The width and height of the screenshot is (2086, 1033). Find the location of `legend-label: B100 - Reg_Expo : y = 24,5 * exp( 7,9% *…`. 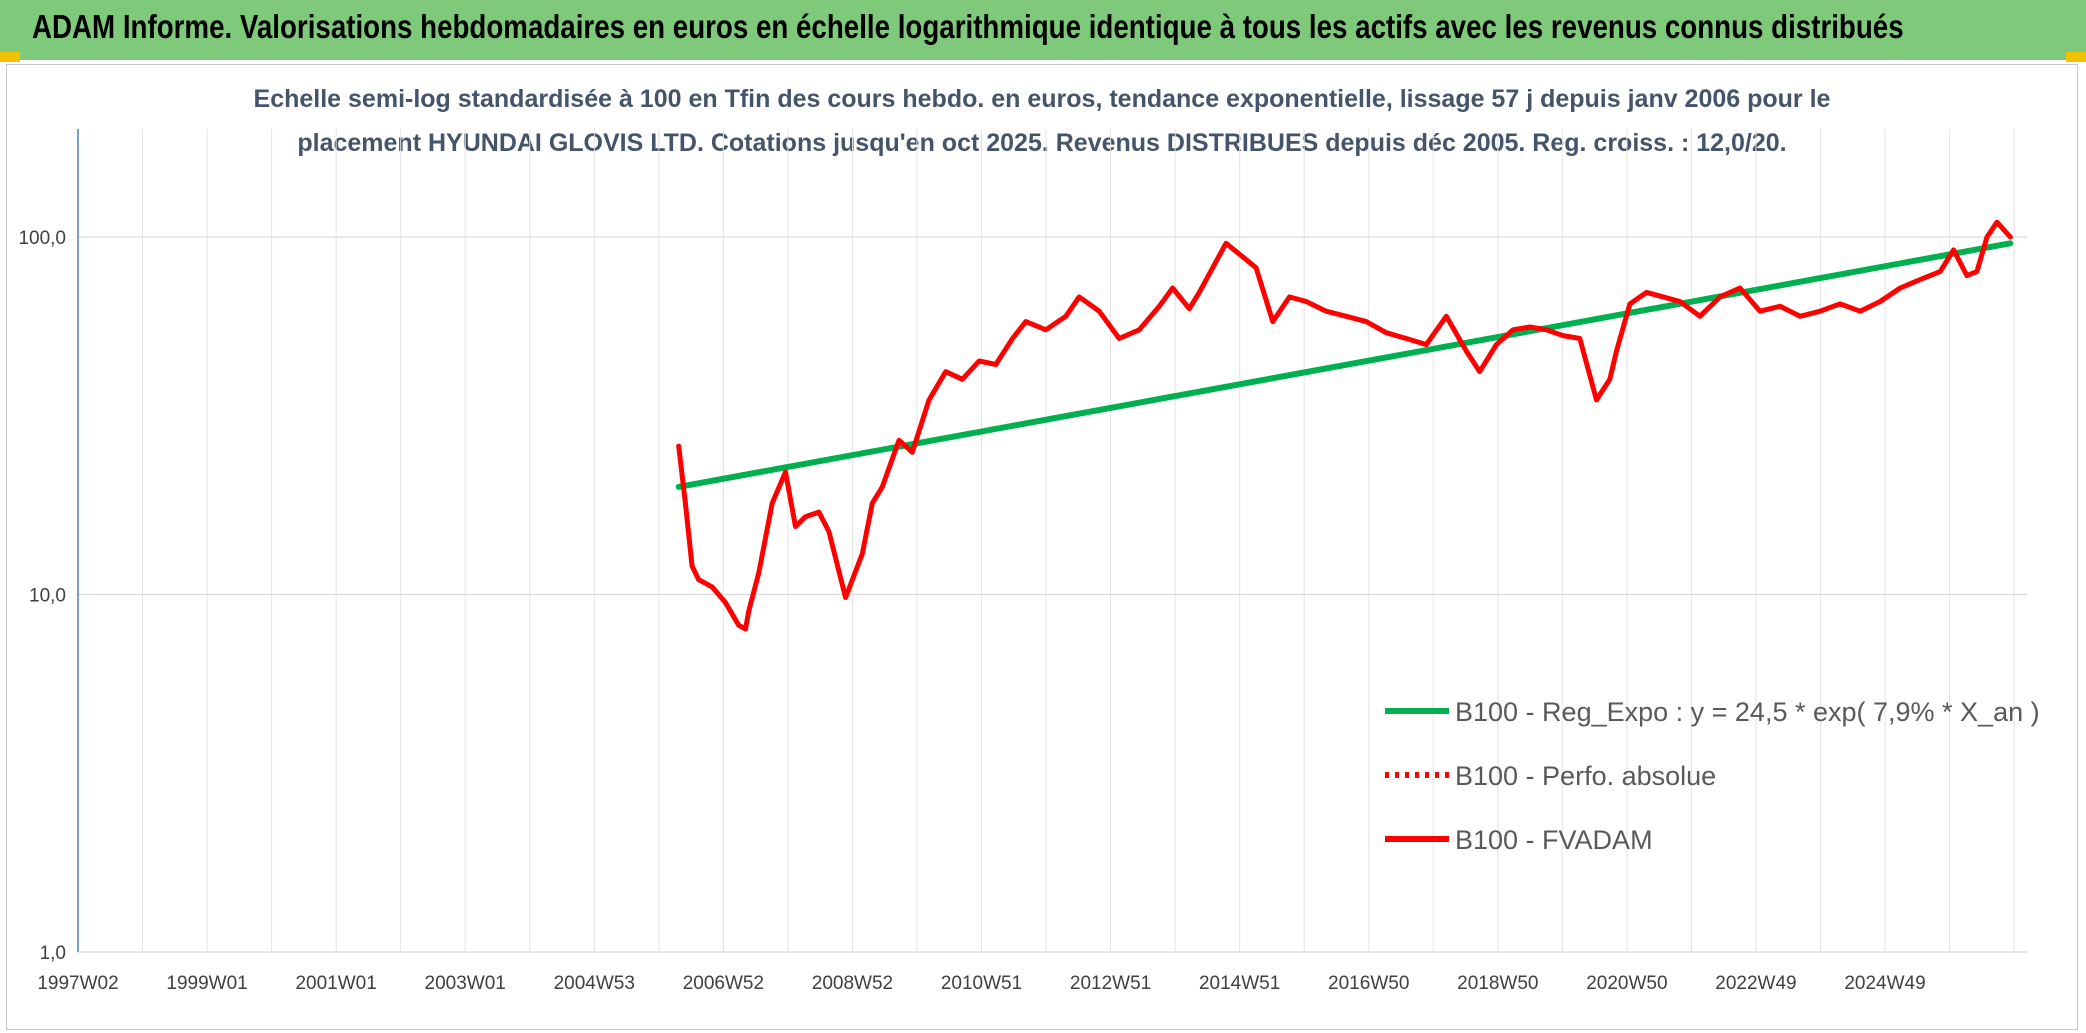

legend-label: B100 - Reg_Expo : y = 24,5 * exp( 7,9% *… is located at coordinates (1747, 712).